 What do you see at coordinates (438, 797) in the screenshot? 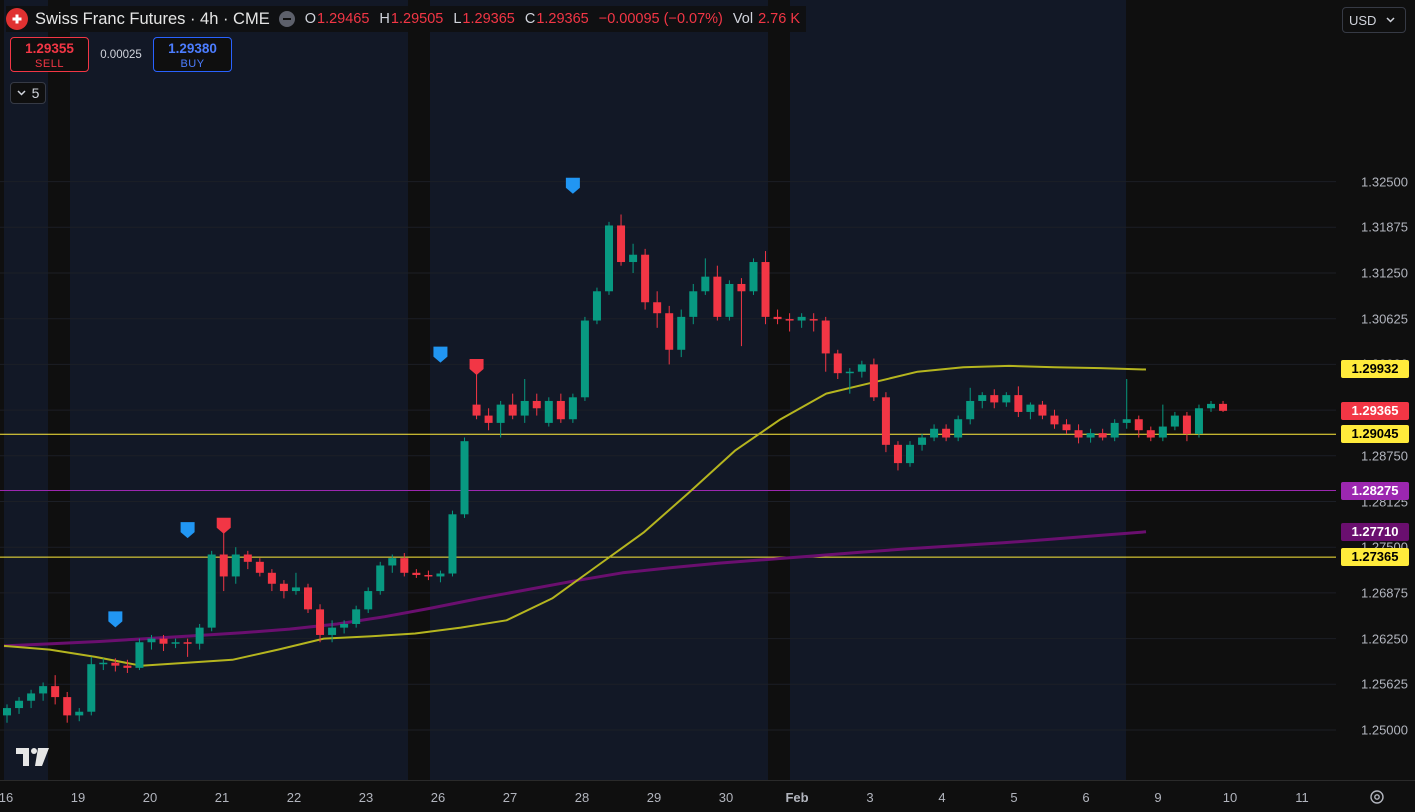
I see `time-tick-label: 26` at bounding box center [438, 797].